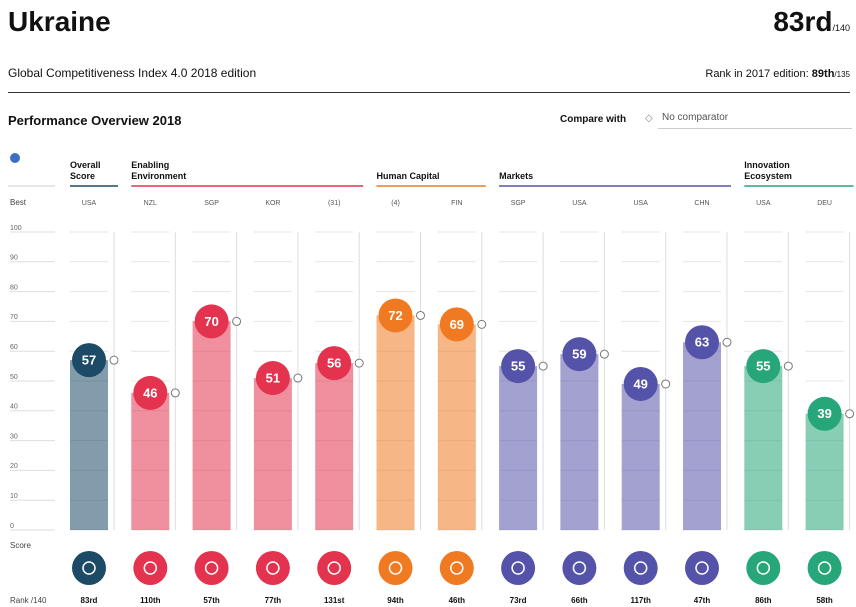 The height and width of the screenshot is (607, 856). Describe the element at coordinates (85, 170) in the screenshot. I see `group-name: Overall Score` at that location.